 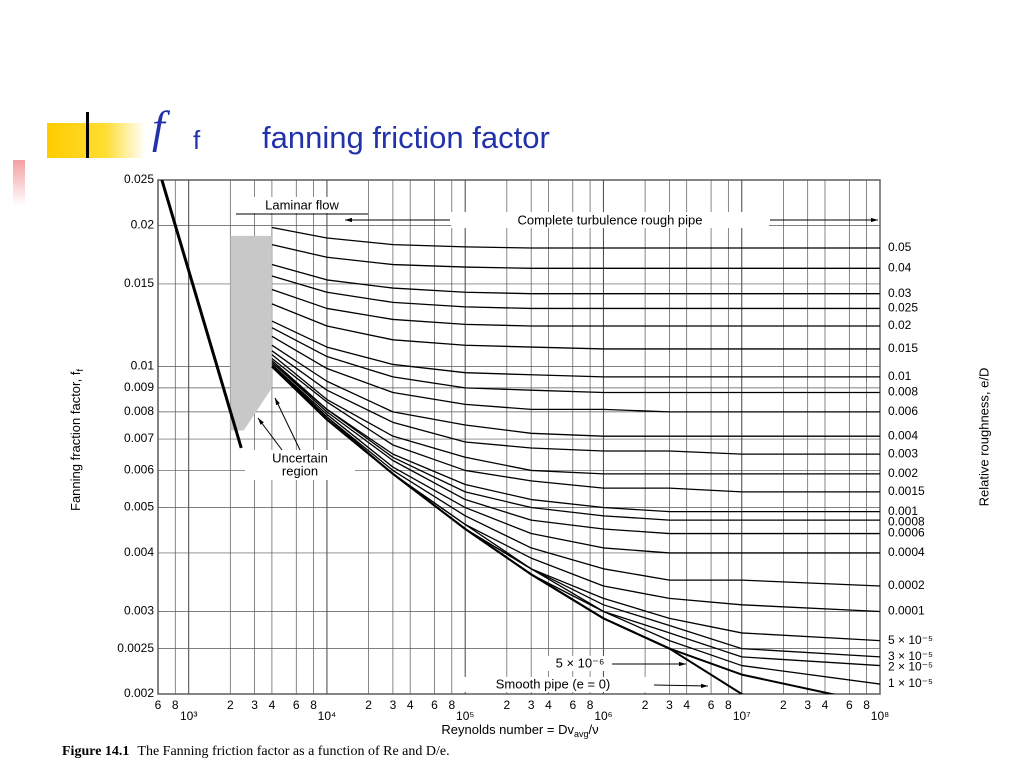 I want to click on legend-label: 0.0006, so click(x=906, y=533).